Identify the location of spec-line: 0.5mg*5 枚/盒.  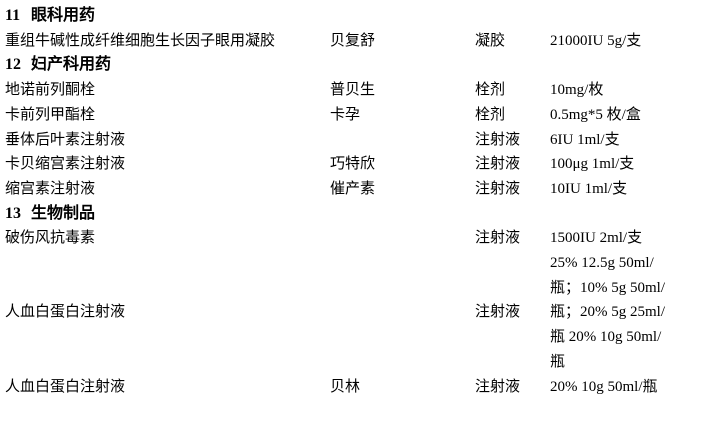
(595, 114).